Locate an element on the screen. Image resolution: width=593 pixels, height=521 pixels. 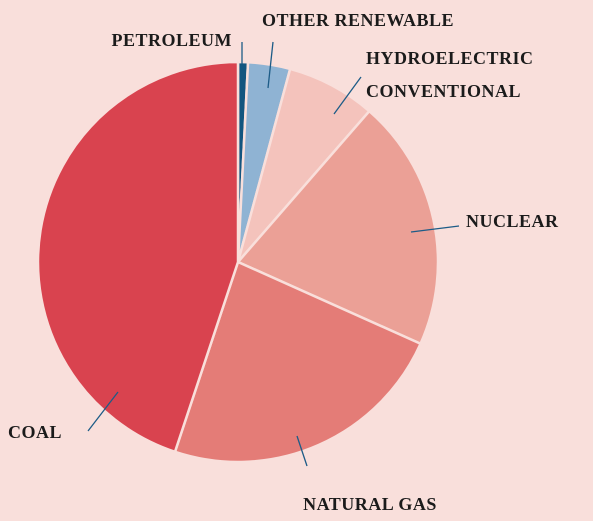
slice-label: COAL is located at coordinates (35, 432).